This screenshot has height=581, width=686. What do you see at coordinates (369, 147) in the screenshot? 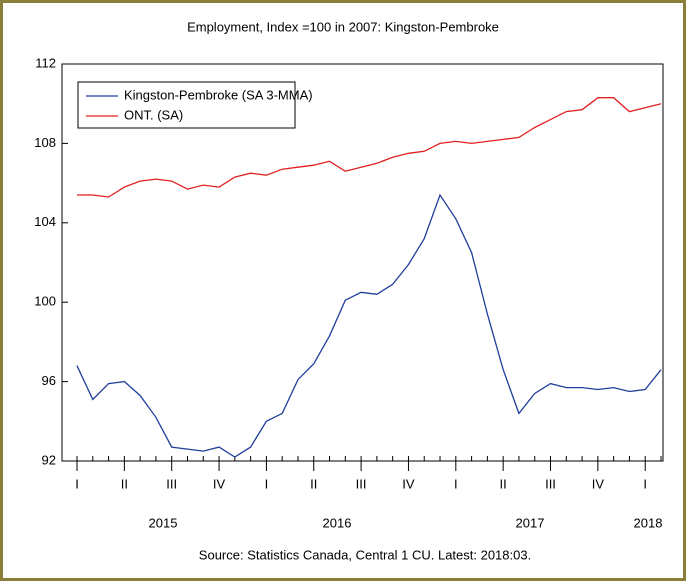
I see `series-line` at bounding box center [369, 147].